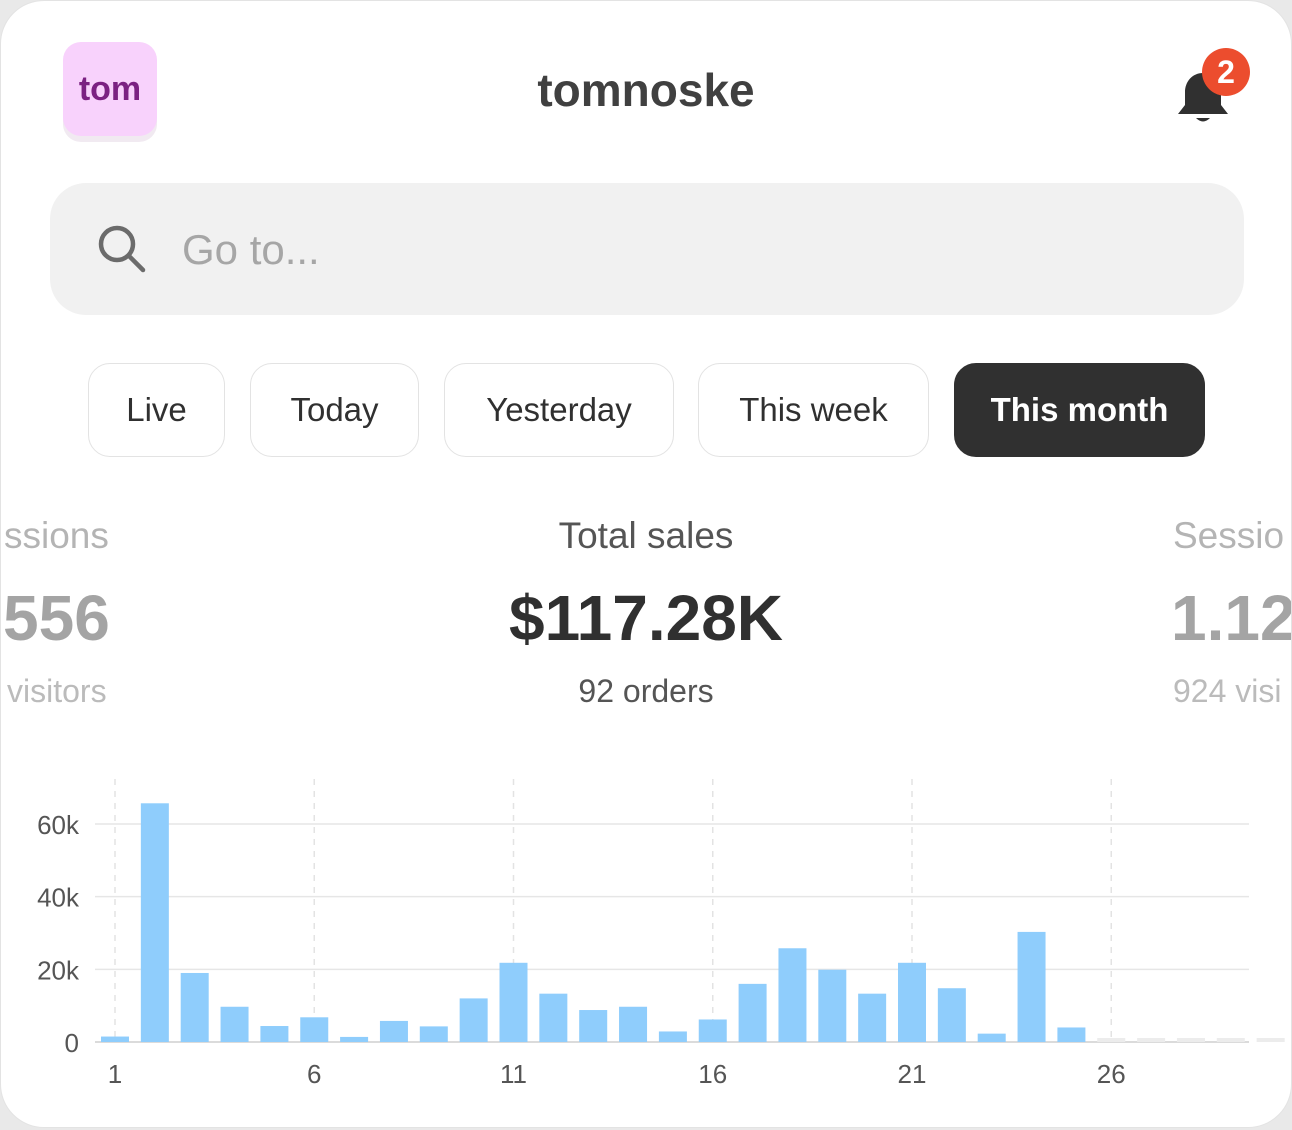 The height and width of the screenshot is (1130, 1292). I want to click on y-tick-label: 40k, so click(58, 898).